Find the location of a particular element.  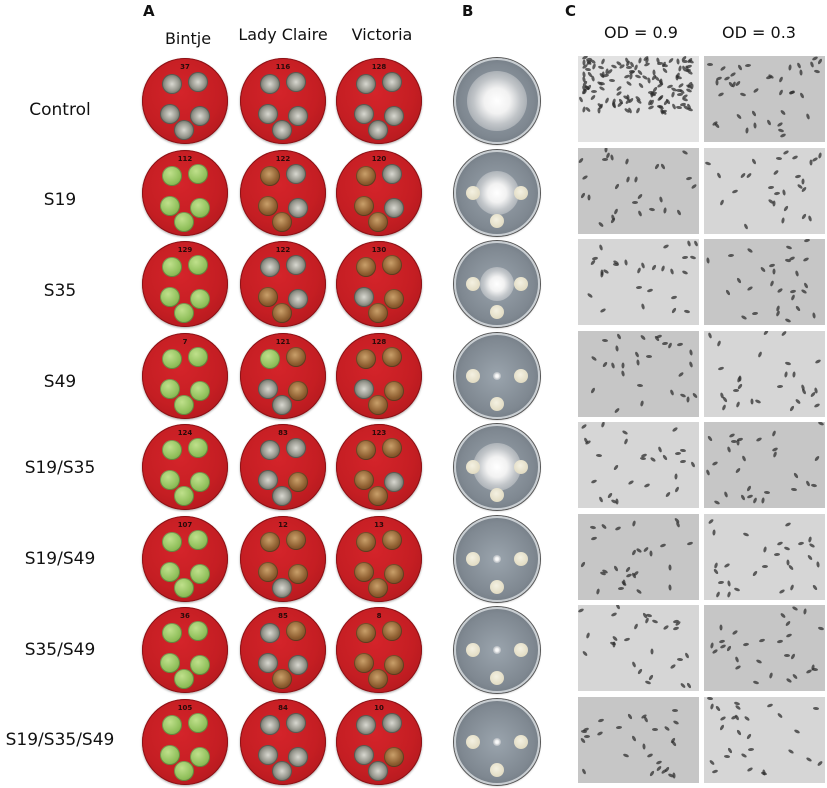

treatment-label-s19-s35-s49: S19/S35/S49 is located at coordinates (60, 740).